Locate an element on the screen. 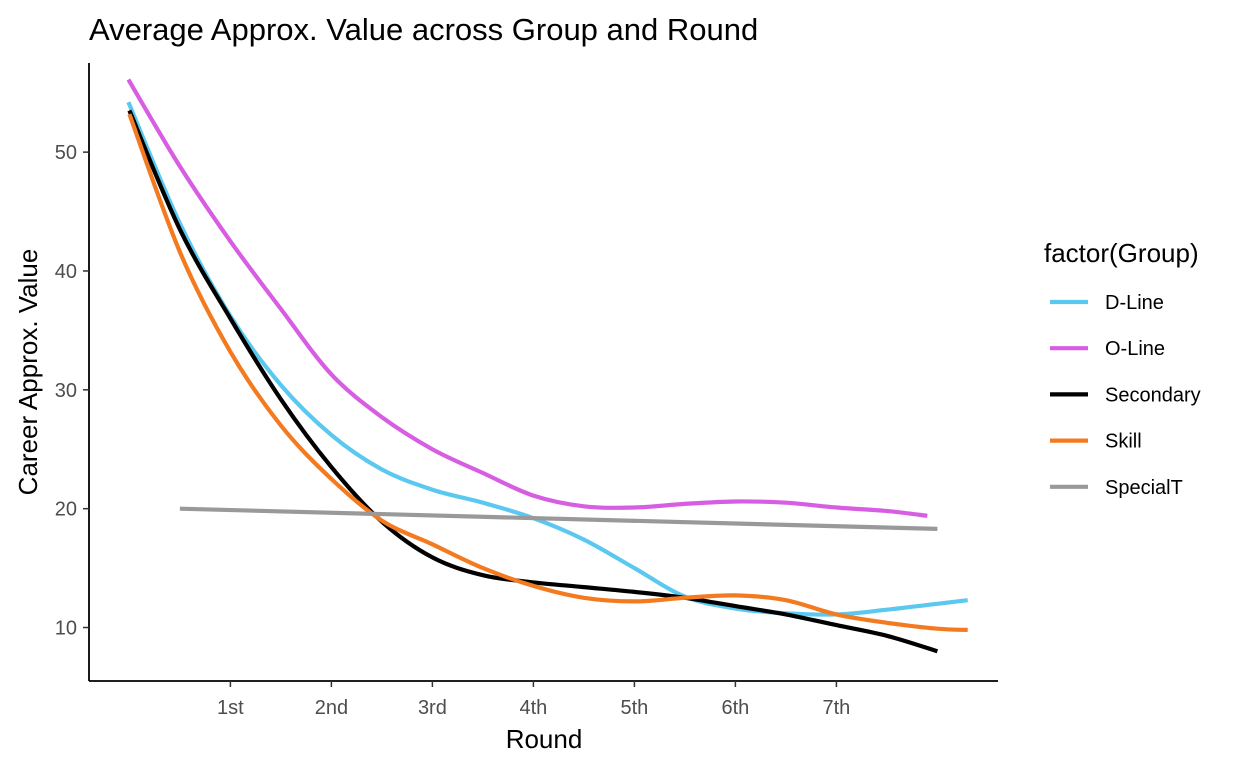 The image size is (1248, 768). x-tick-label: 4th is located at coordinates (533, 708).